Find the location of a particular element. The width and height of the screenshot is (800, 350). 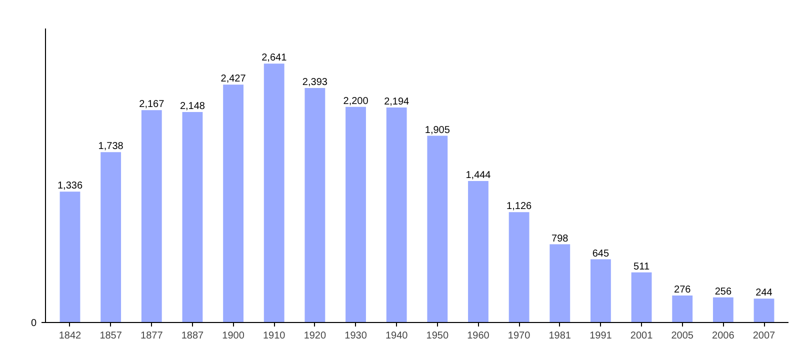

data-label: 244 is located at coordinates (764, 293).